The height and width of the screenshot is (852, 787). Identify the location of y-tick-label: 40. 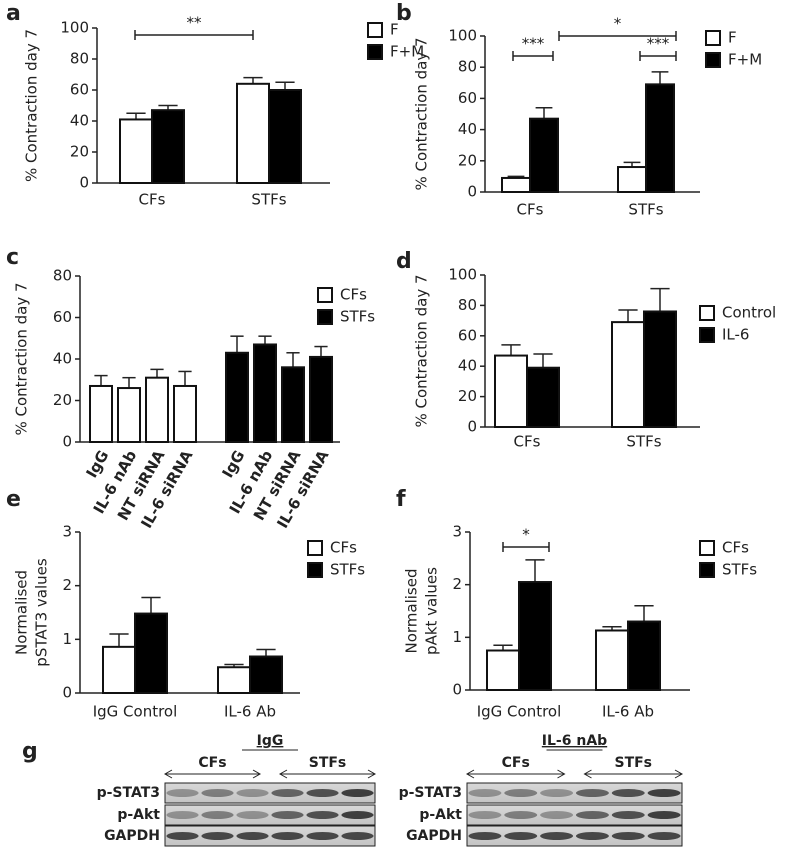
(467, 129).